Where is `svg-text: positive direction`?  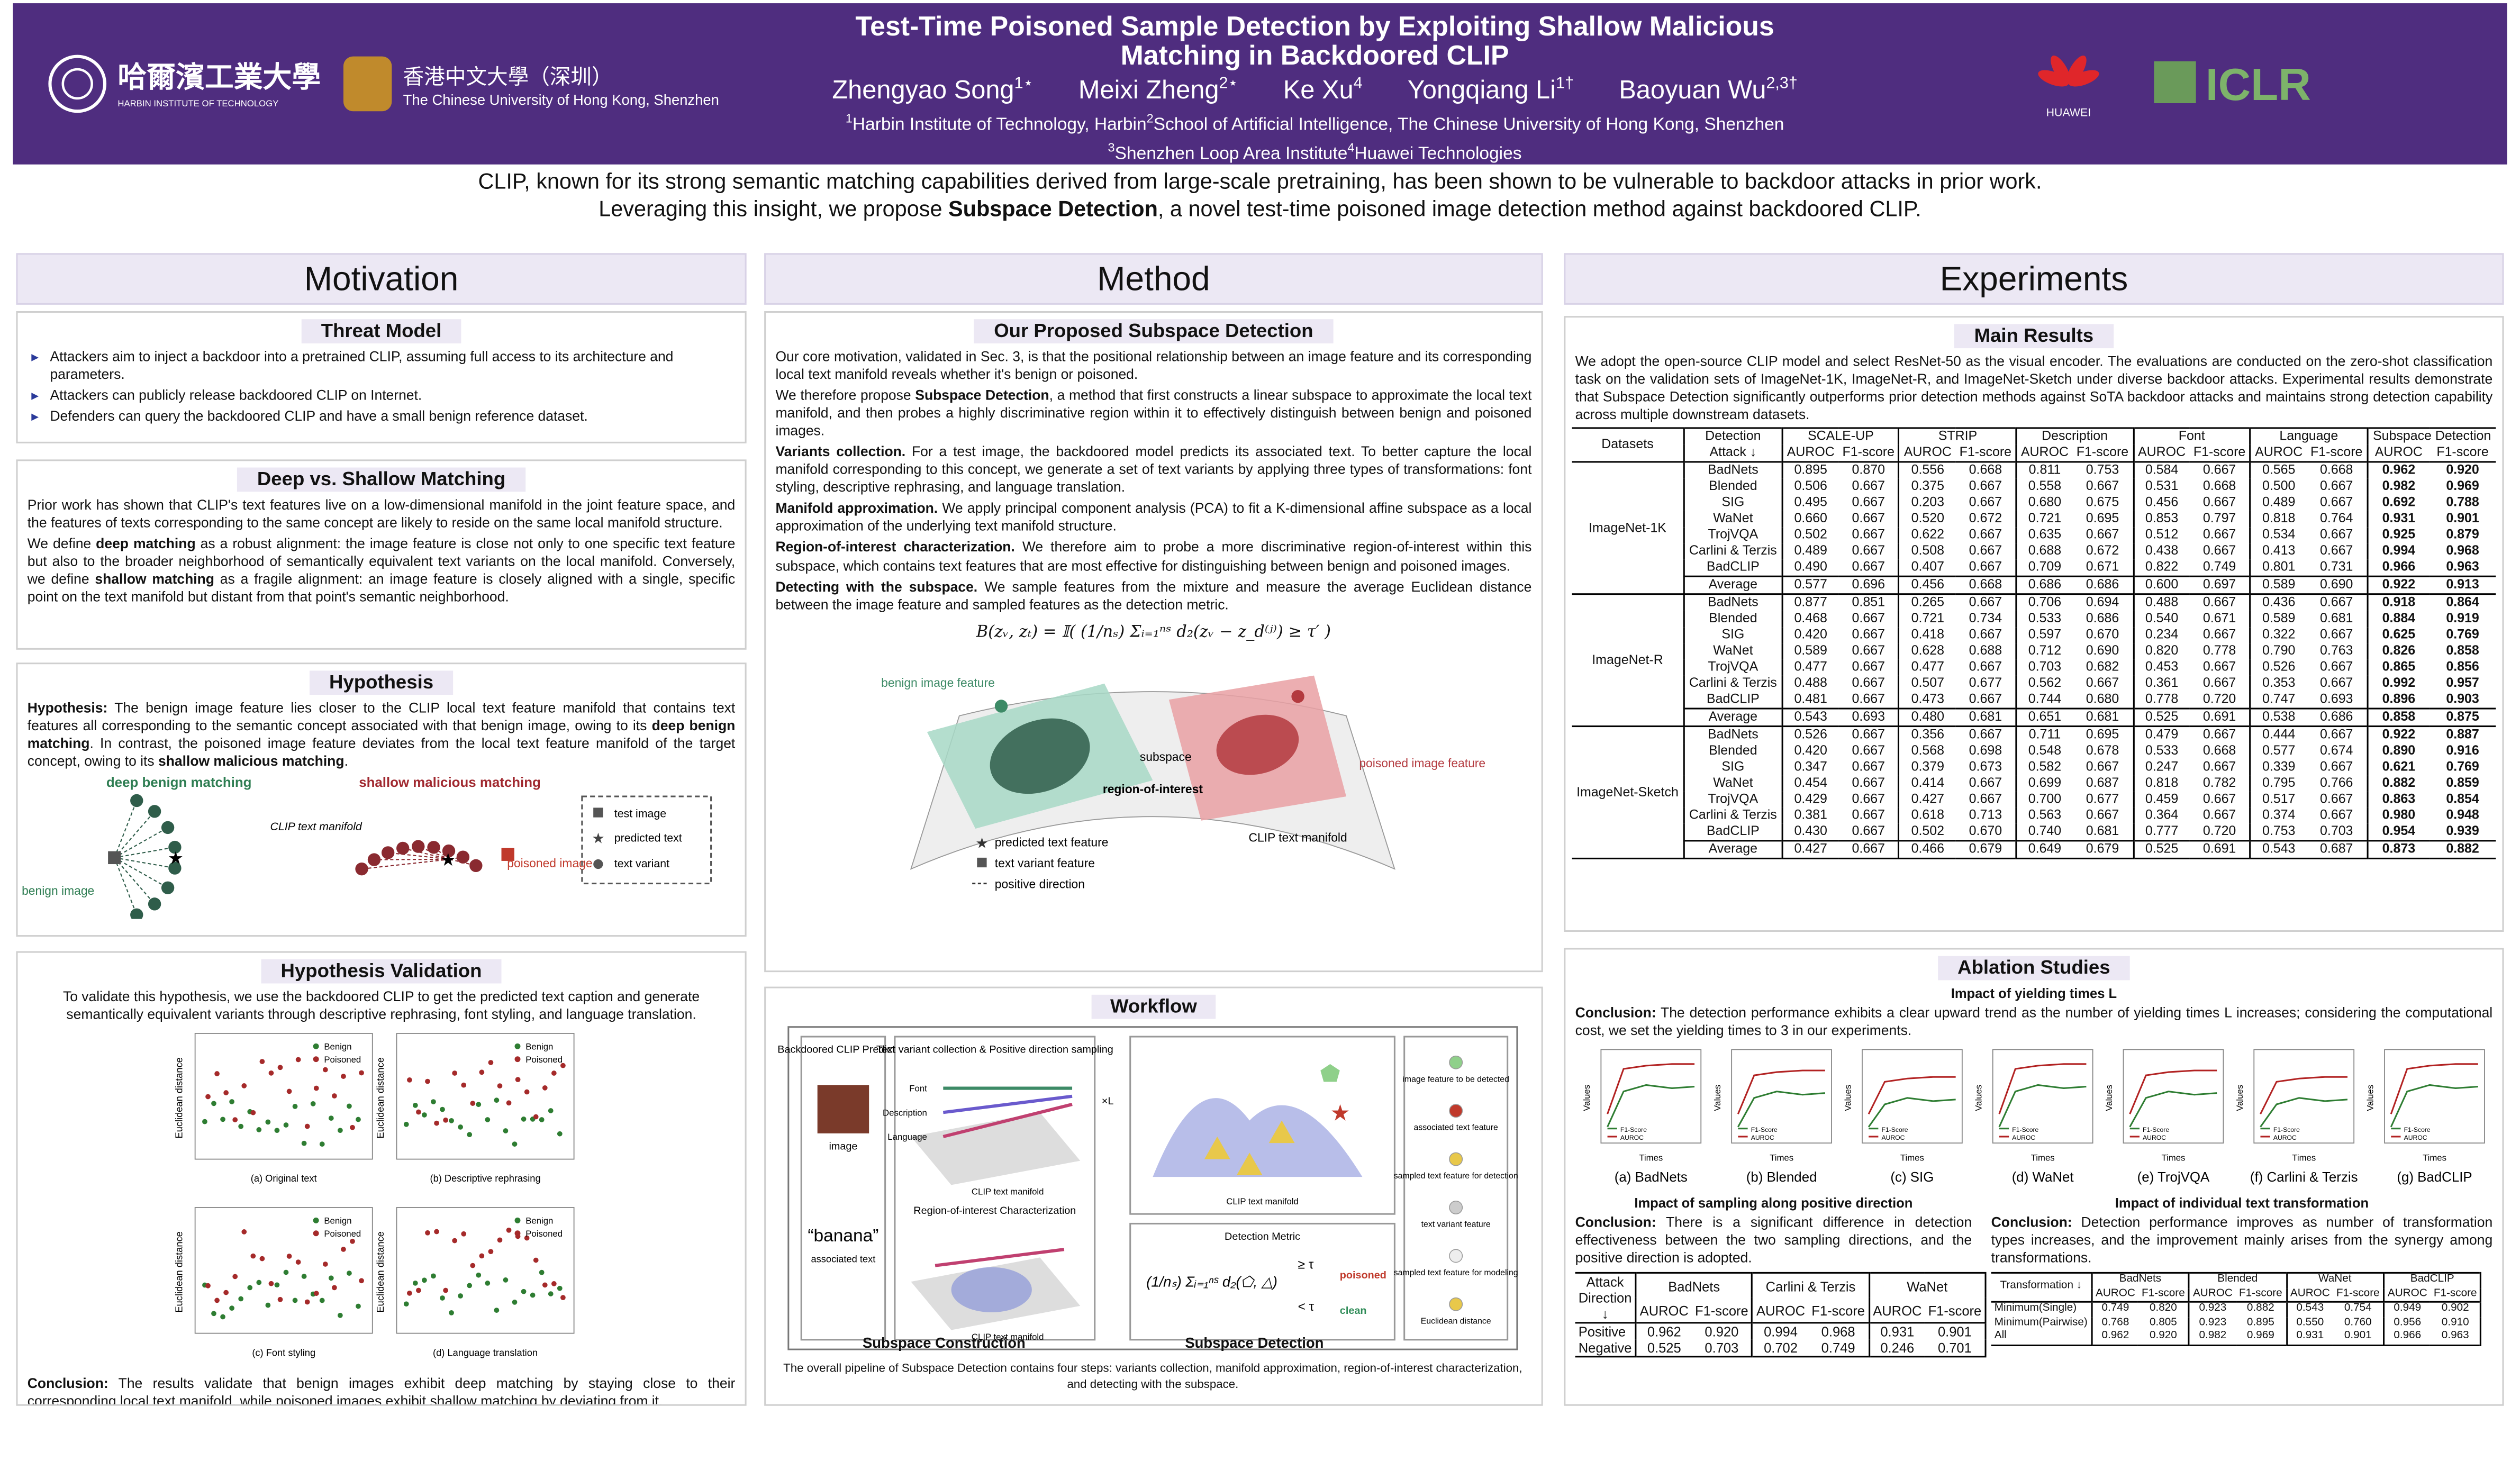
svg-text: positive direction is located at coordinates (1040, 884).